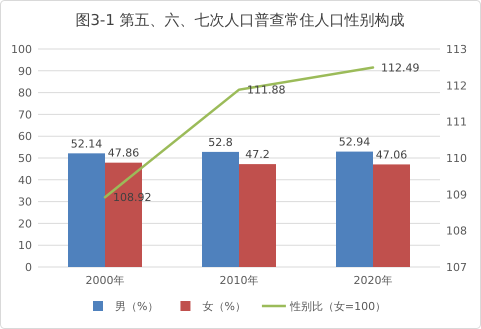 The height and width of the screenshot is (329, 481). Describe the element at coordinates (220, 142) in the screenshot. I see `data-label: 52.8` at that location.